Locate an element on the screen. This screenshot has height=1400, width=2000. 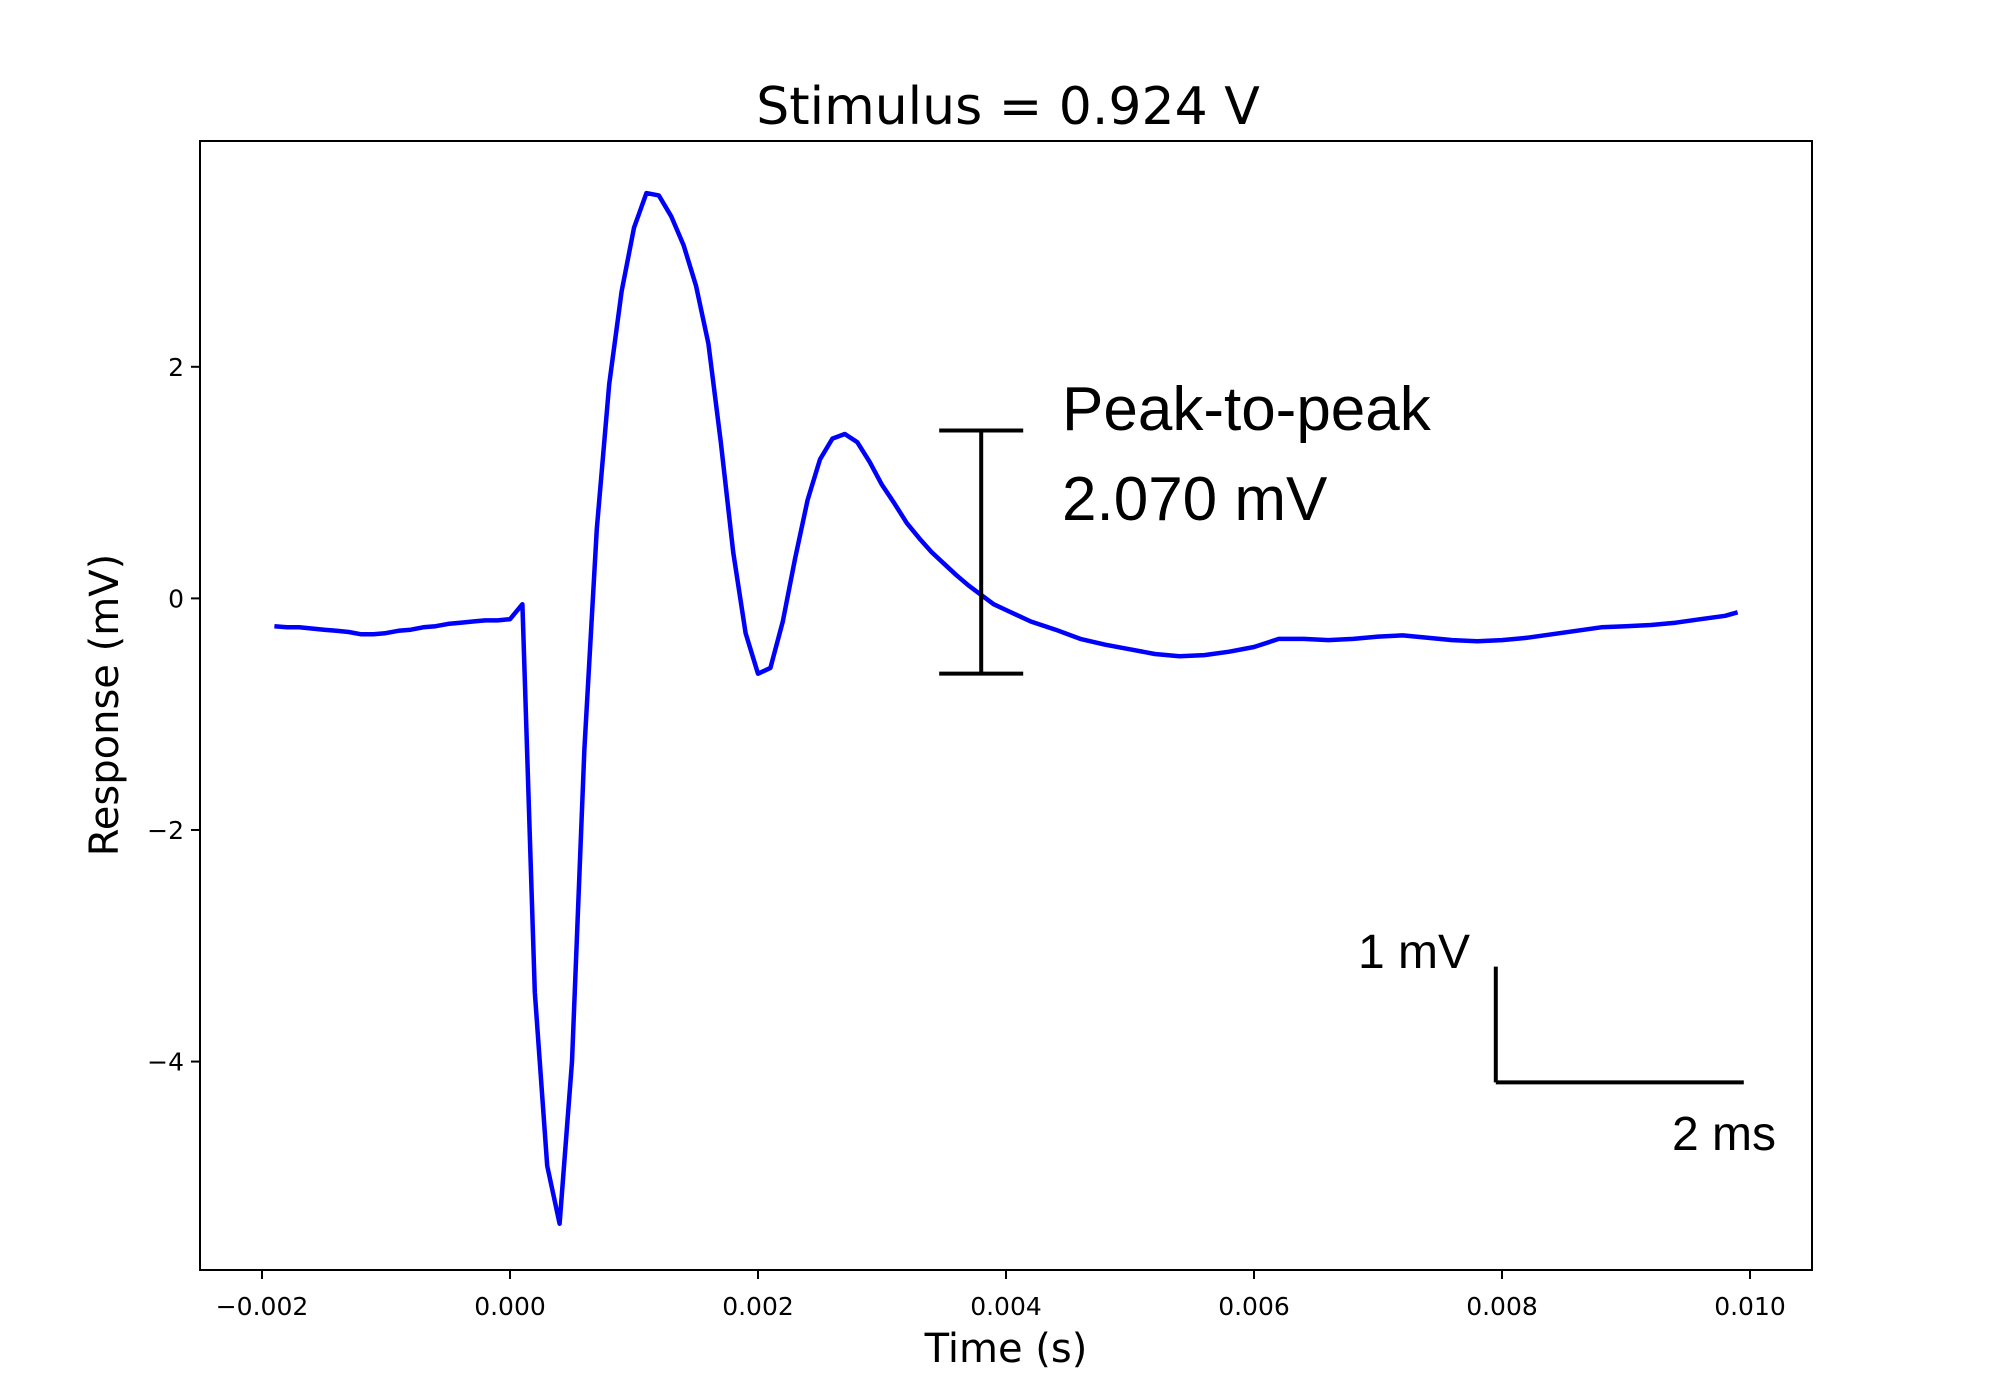
y-tick-label: −4 is located at coordinates (165, 1062).